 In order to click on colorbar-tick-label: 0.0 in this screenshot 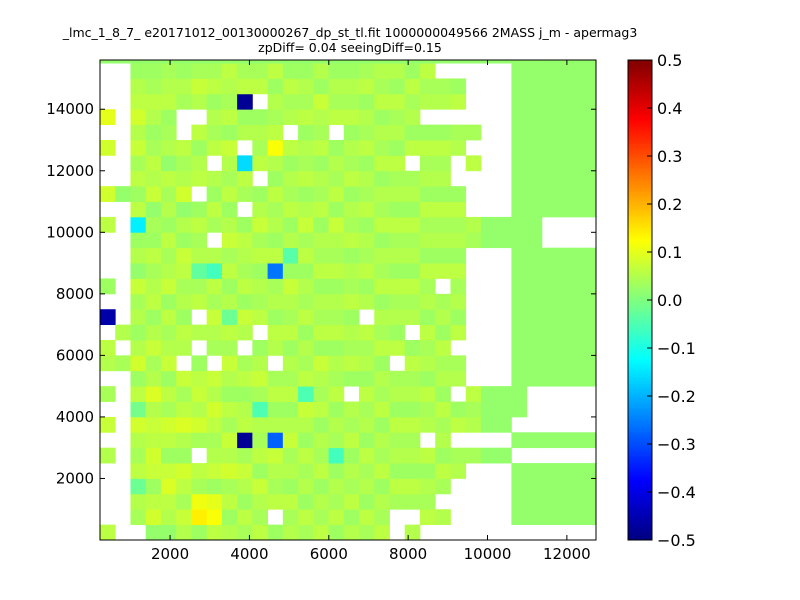, I will do `click(669, 300)`.